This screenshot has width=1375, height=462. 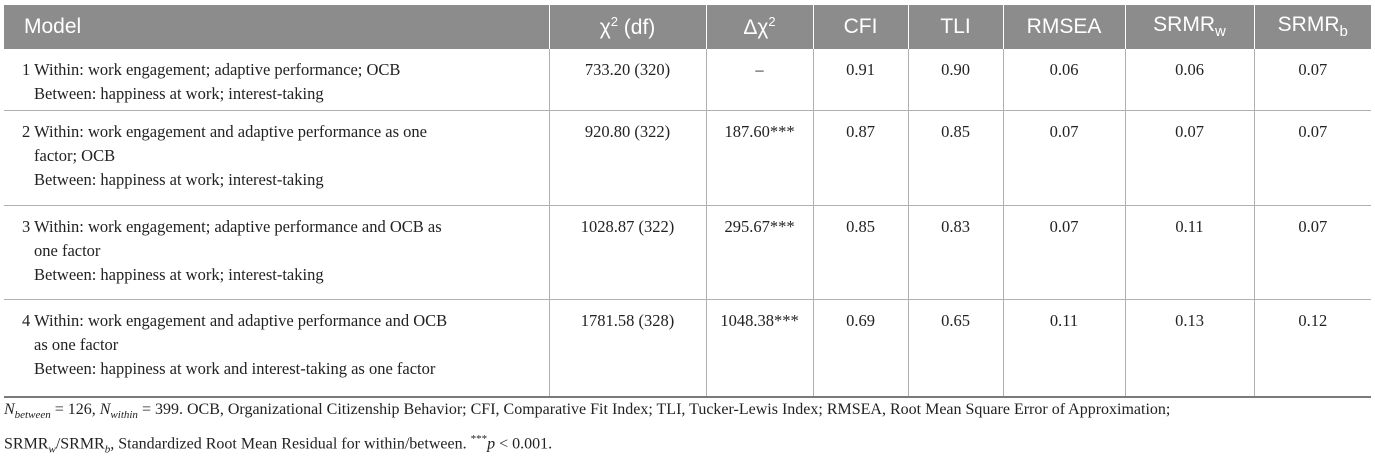 What do you see at coordinates (75, 155) in the screenshot?
I see `model-line-continued: factor; OCB` at bounding box center [75, 155].